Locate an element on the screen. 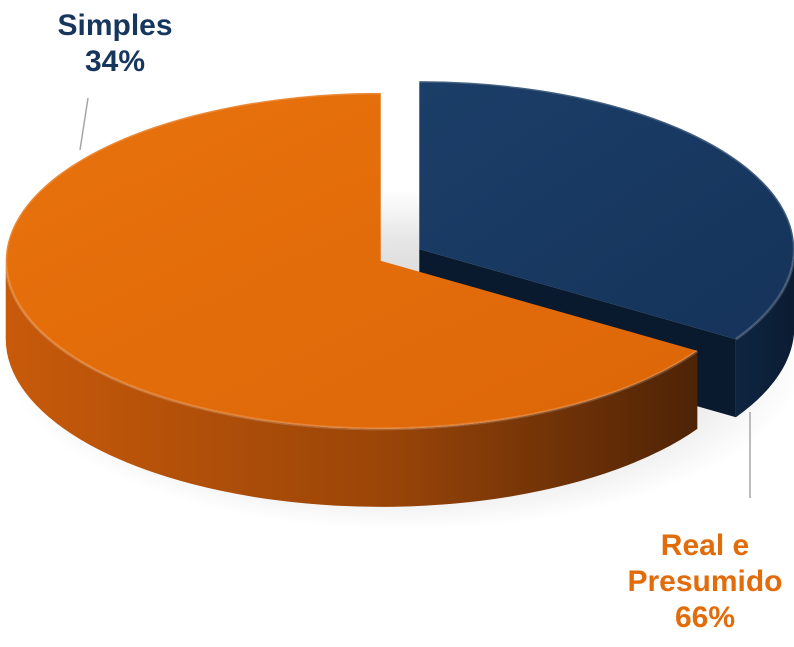  pie-slice-simples-side is located at coordinates (764, 336).